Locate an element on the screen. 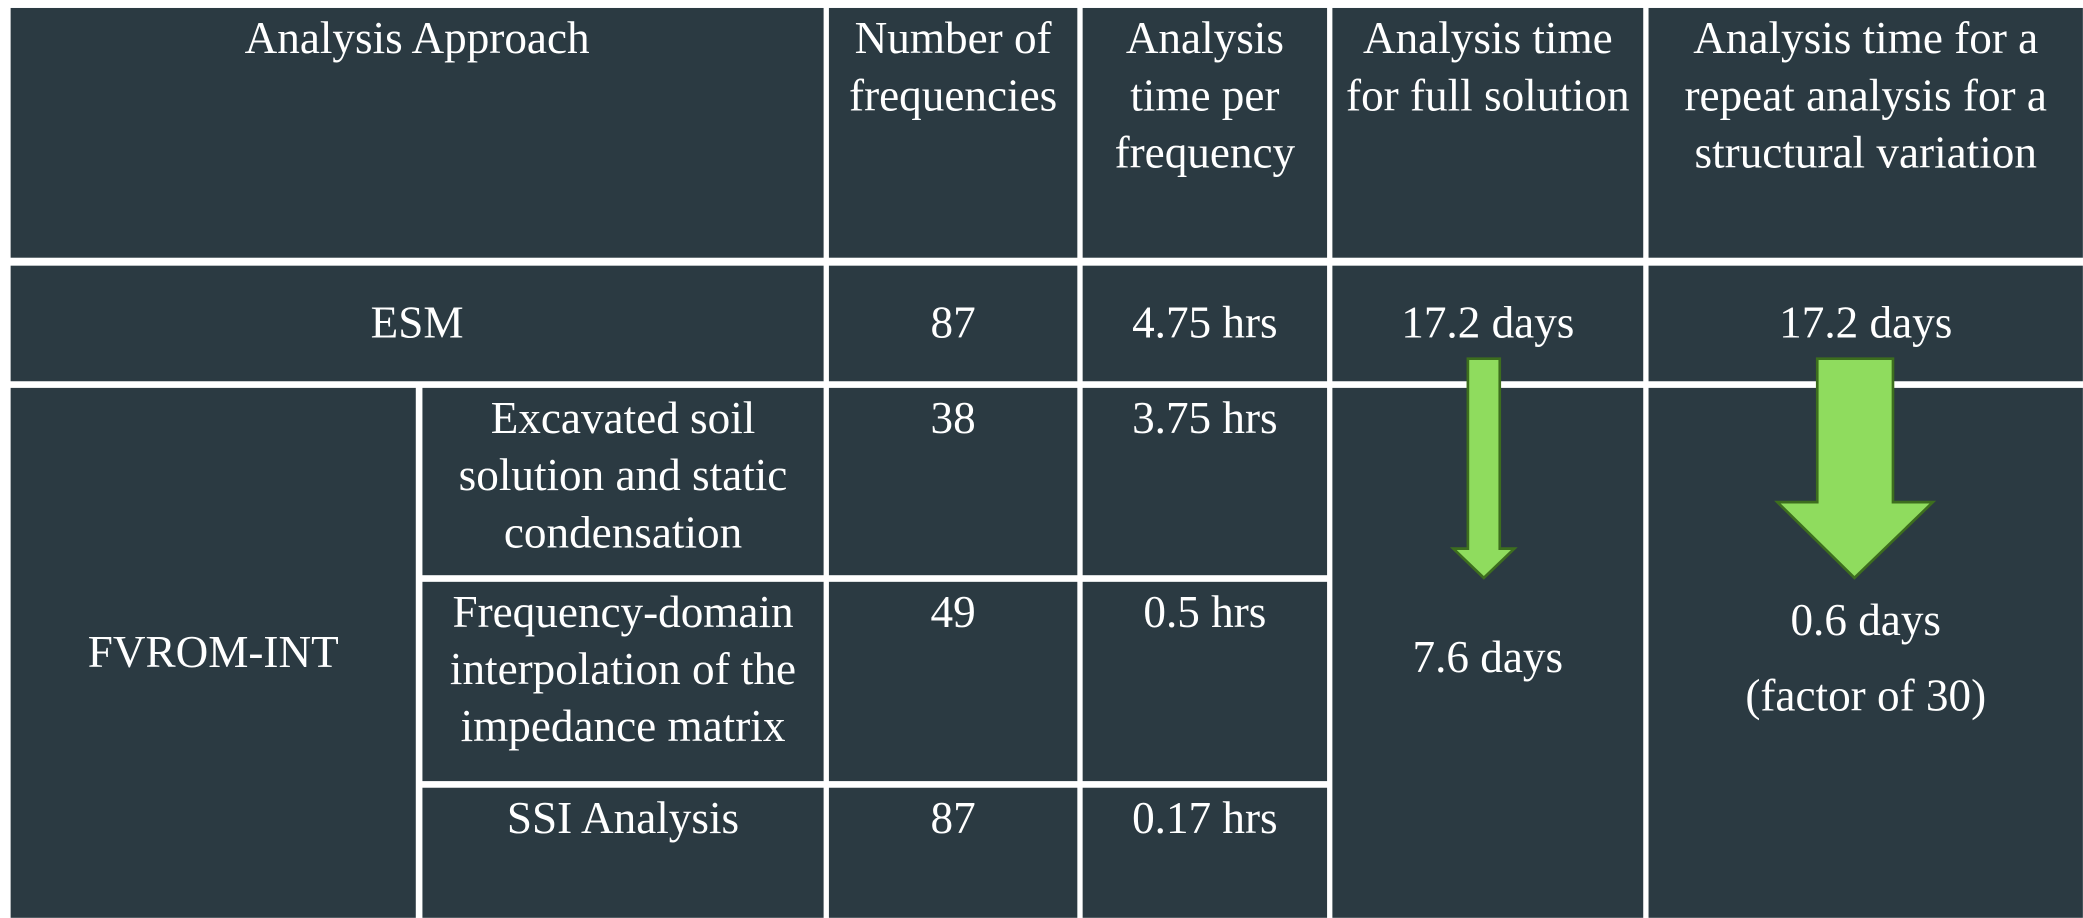  frequencies-cell: 38 is located at coordinates (953, 481).